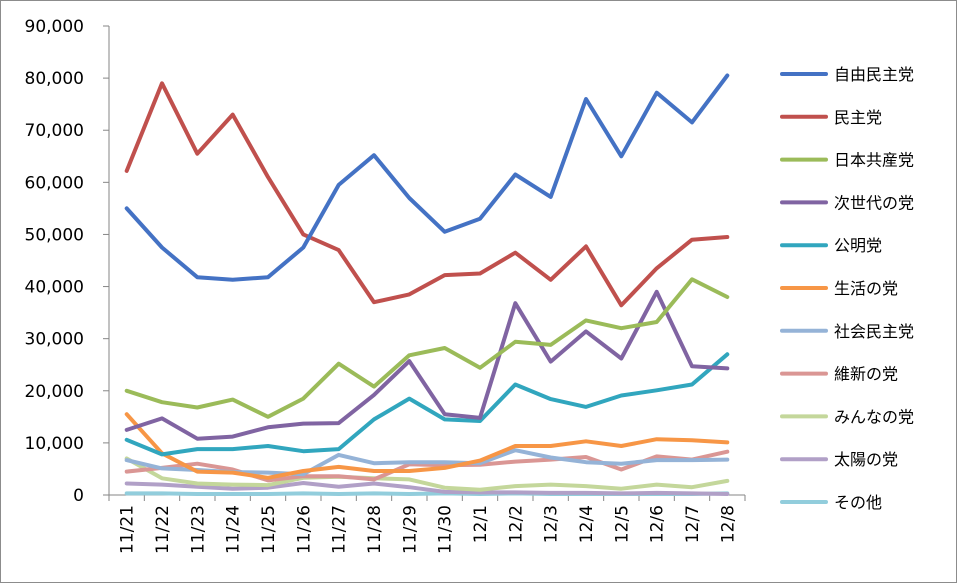  Describe the element at coordinates (54, 183) in the screenshot. I see `y-tick-label: 60,000` at that location.